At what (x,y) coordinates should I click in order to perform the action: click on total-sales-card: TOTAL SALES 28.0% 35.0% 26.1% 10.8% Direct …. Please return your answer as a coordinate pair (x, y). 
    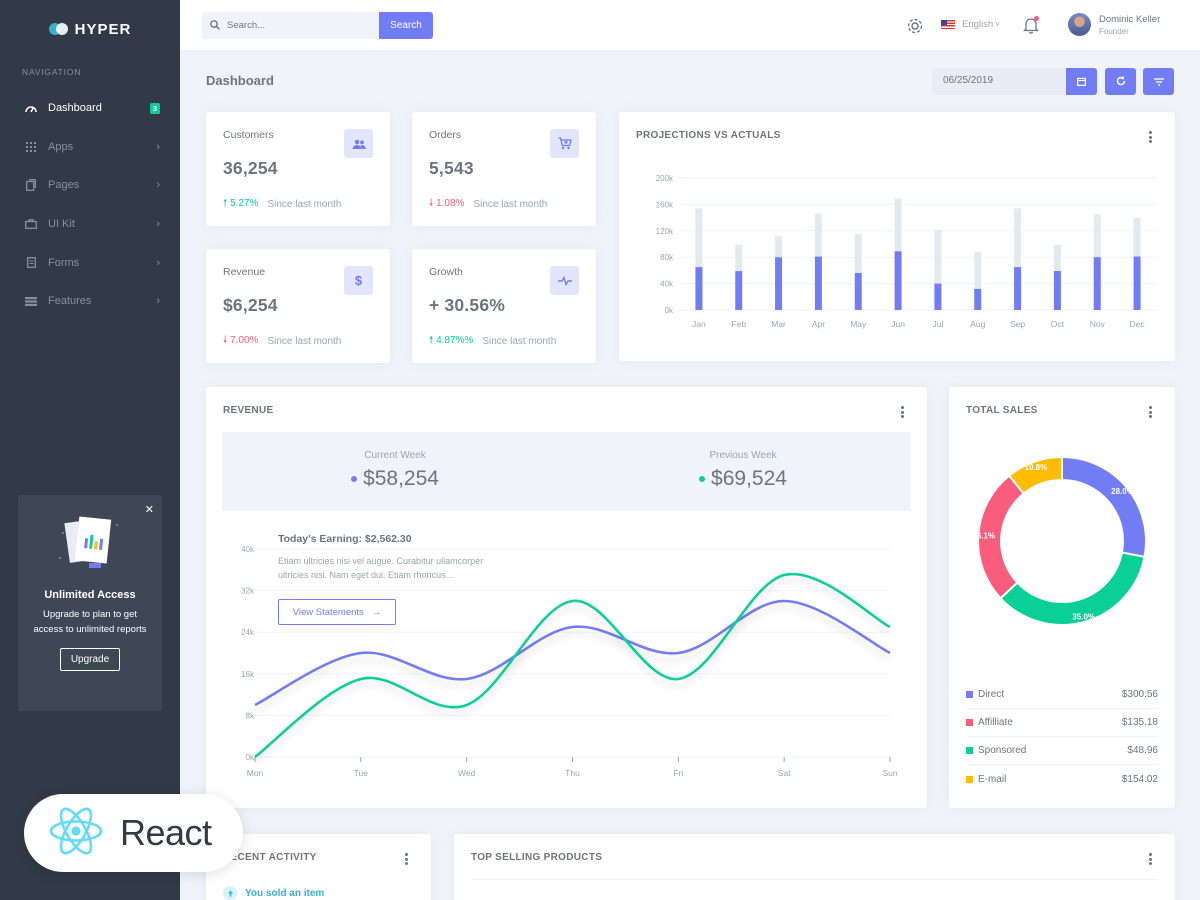
    Looking at the image, I should click on (1062, 597).